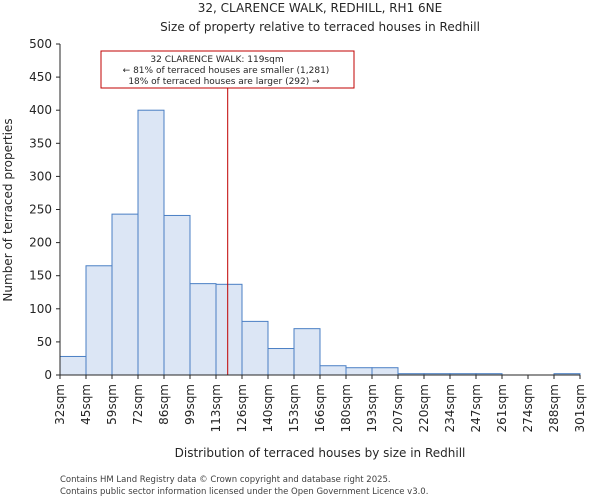 This screenshot has width=600, height=500. Describe the element at coordinates (528, 408) in the screenshot. I see `x-tick-label: 274sqm` at that location.